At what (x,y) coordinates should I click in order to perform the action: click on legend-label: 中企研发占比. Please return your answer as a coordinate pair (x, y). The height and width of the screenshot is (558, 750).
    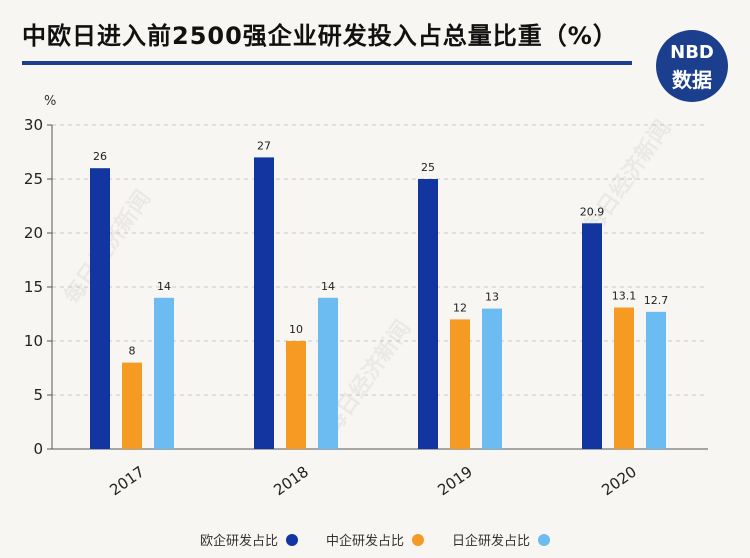
    Looking at the image, I should click on (364, 541).